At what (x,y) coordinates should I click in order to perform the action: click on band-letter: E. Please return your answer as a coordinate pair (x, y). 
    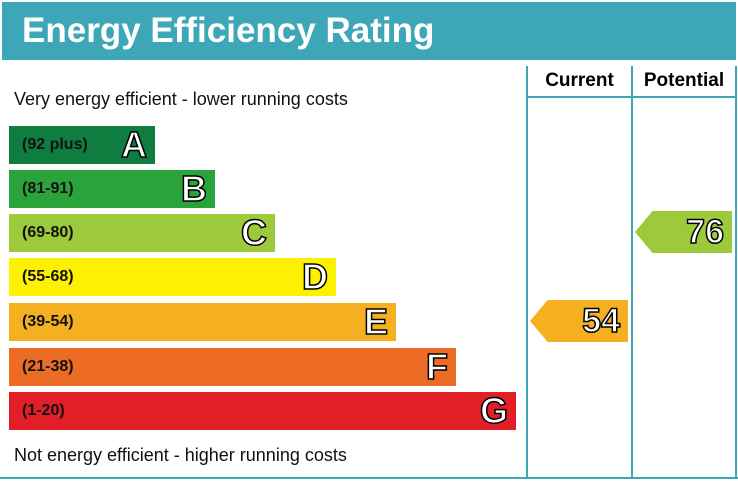
    Looking at the image, I should click on (376, 321).